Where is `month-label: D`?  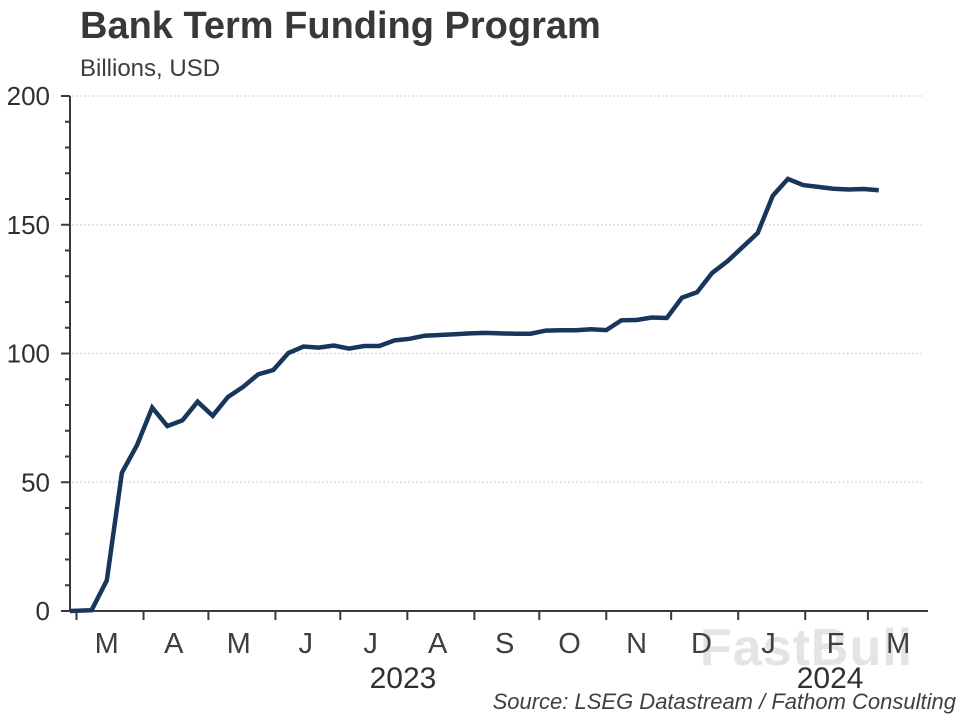
month-label: D is located at coordinates (701, 644).